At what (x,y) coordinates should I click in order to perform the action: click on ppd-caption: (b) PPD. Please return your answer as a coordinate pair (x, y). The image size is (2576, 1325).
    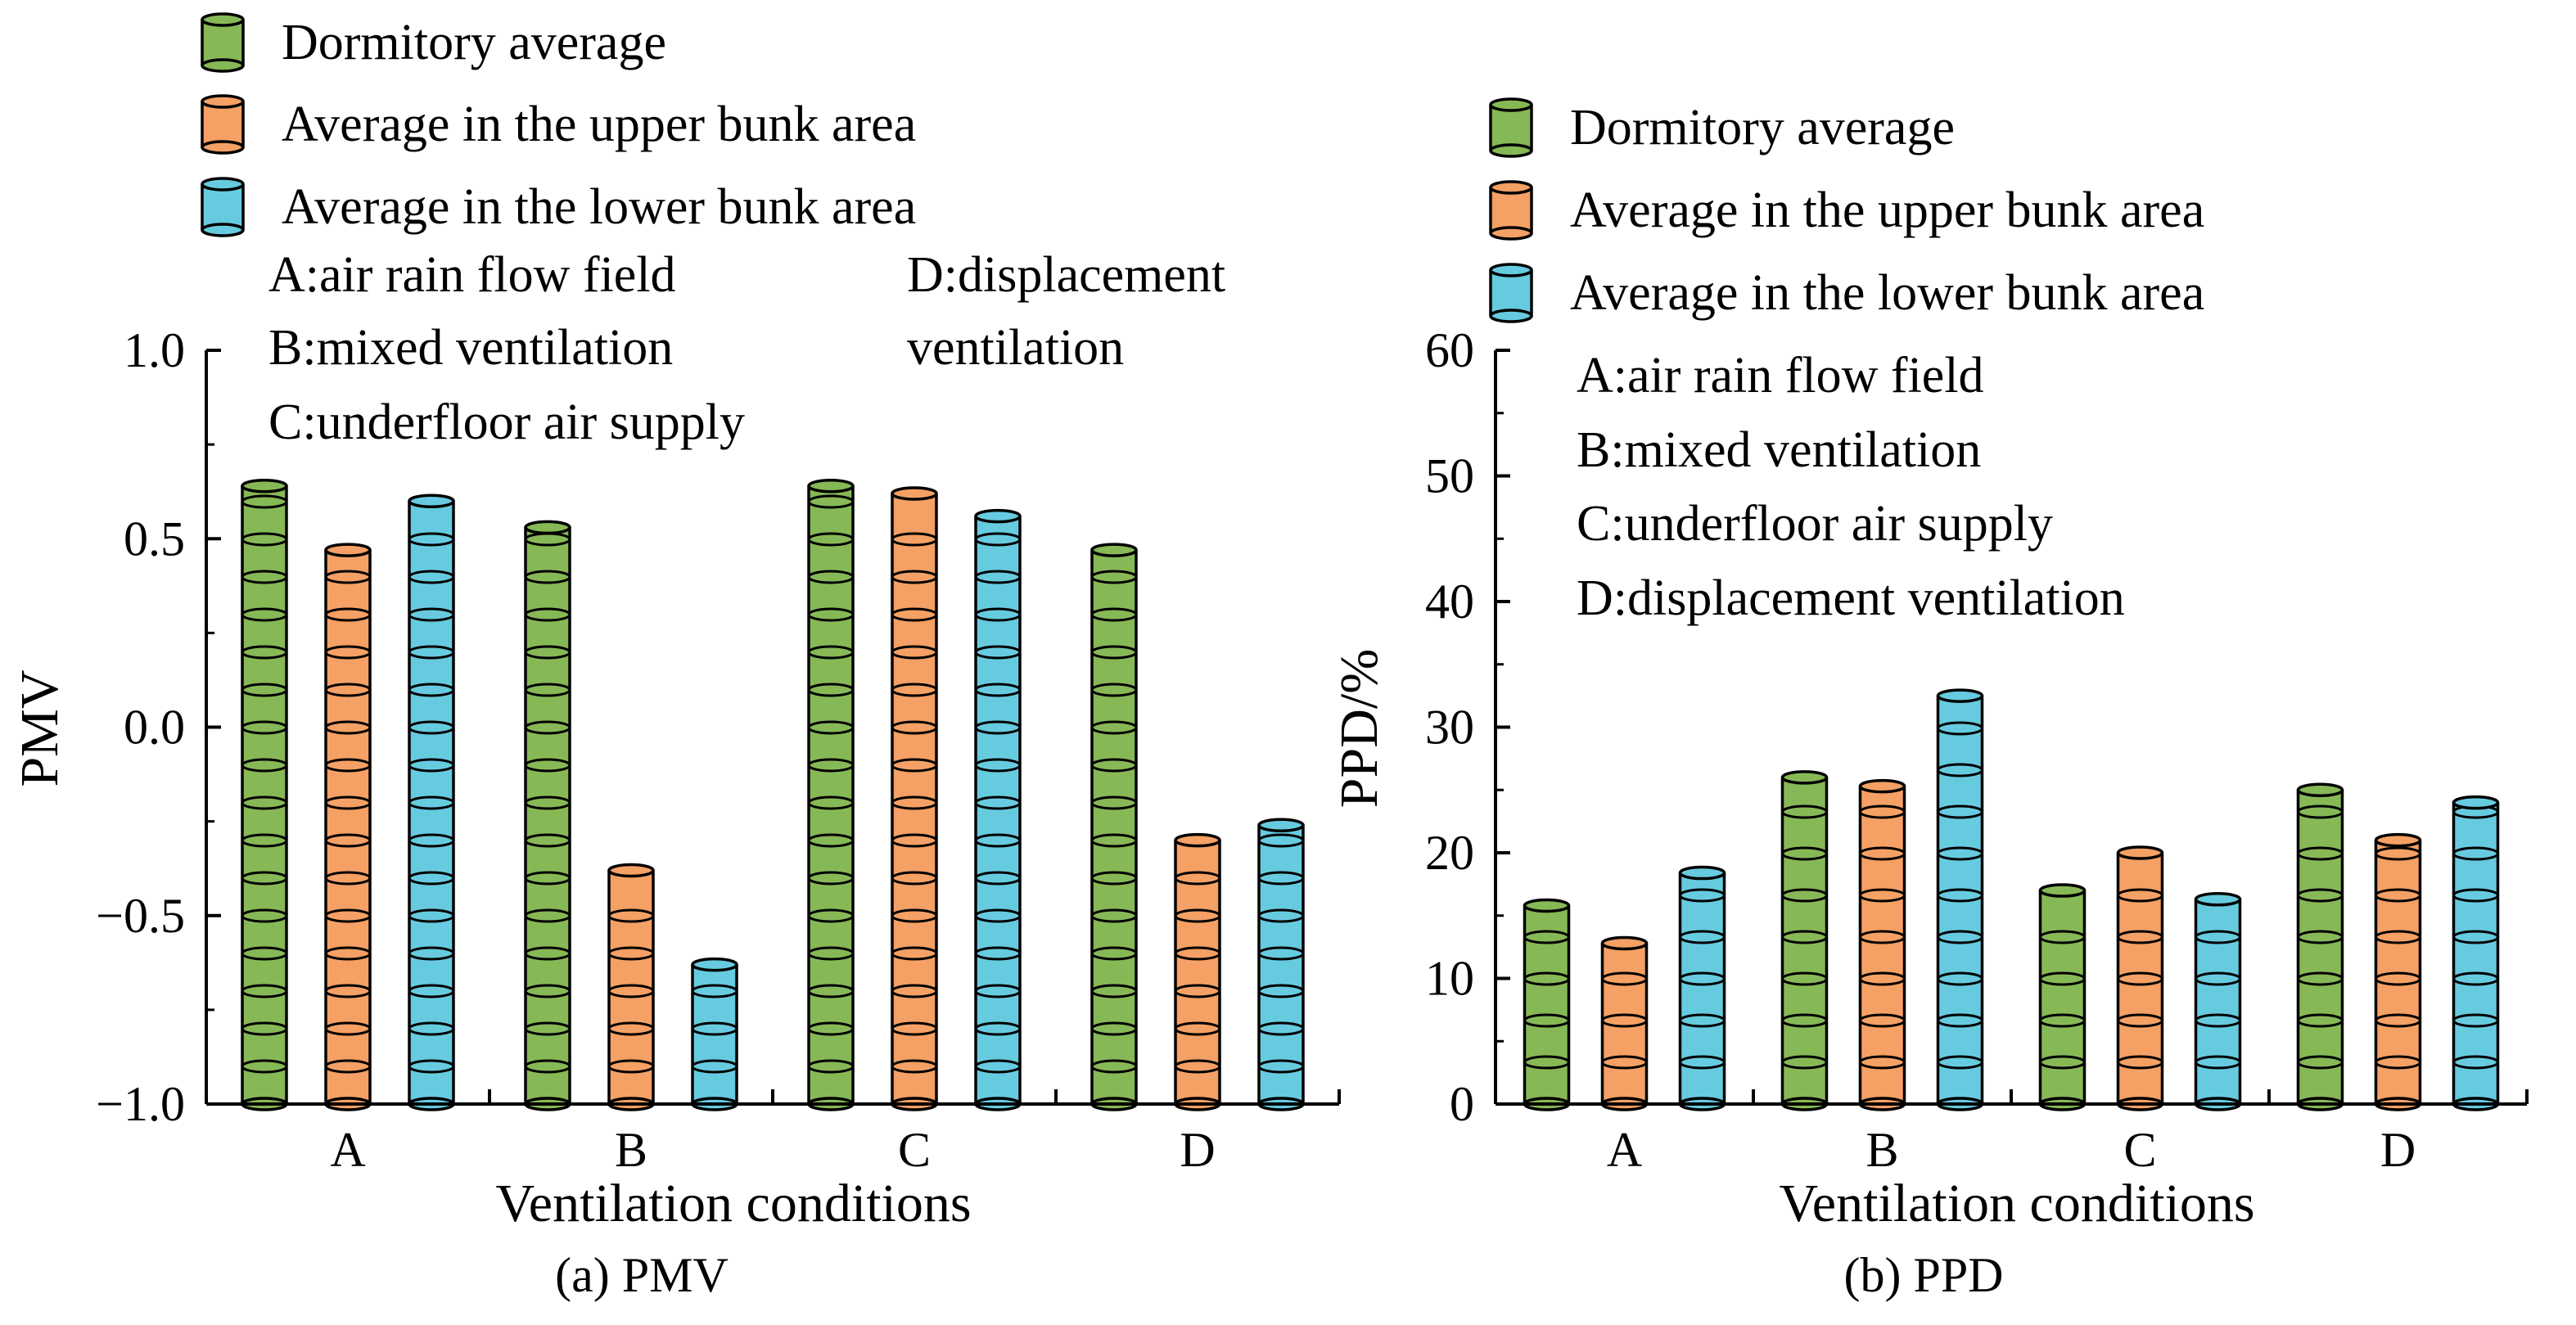
    Looking at the image, I should click on (1923, 1275).